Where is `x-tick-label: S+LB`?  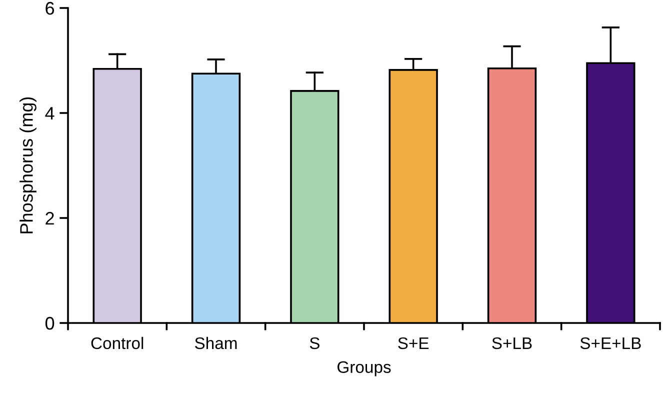
x-tick-label: S+LB is located at coordinates (512, 343).